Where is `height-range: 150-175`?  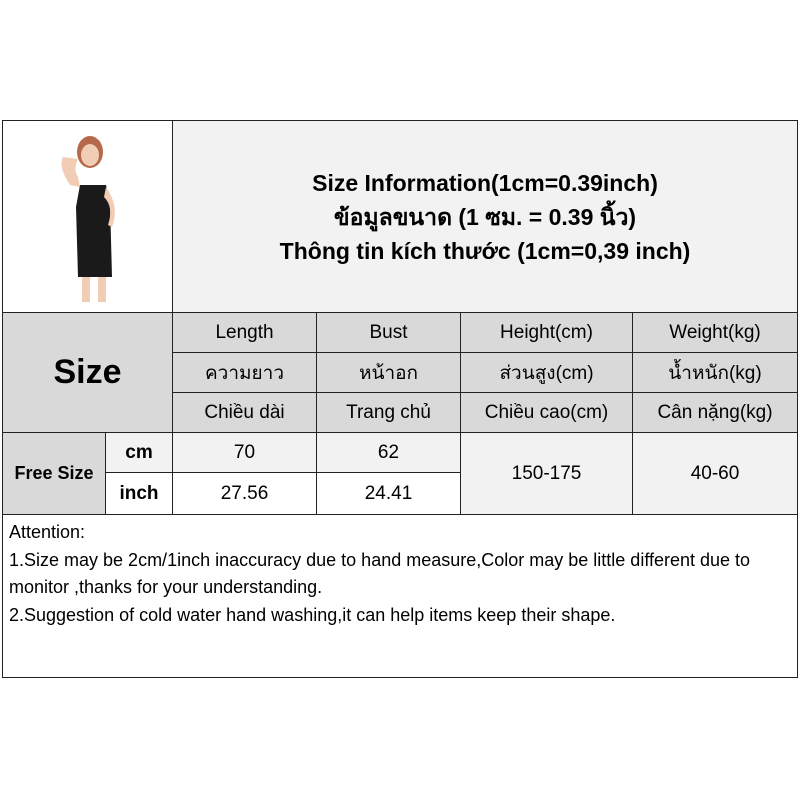
height-range: 150-175 is located at coordinates (546, 473).